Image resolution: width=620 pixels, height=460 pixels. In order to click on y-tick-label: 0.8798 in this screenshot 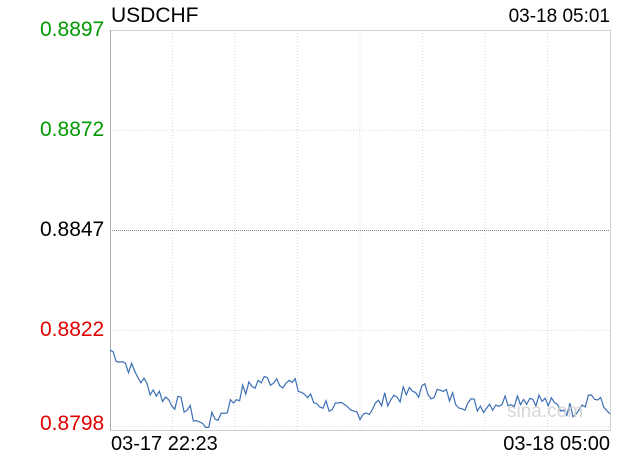, I will do `click(72, 423)`.